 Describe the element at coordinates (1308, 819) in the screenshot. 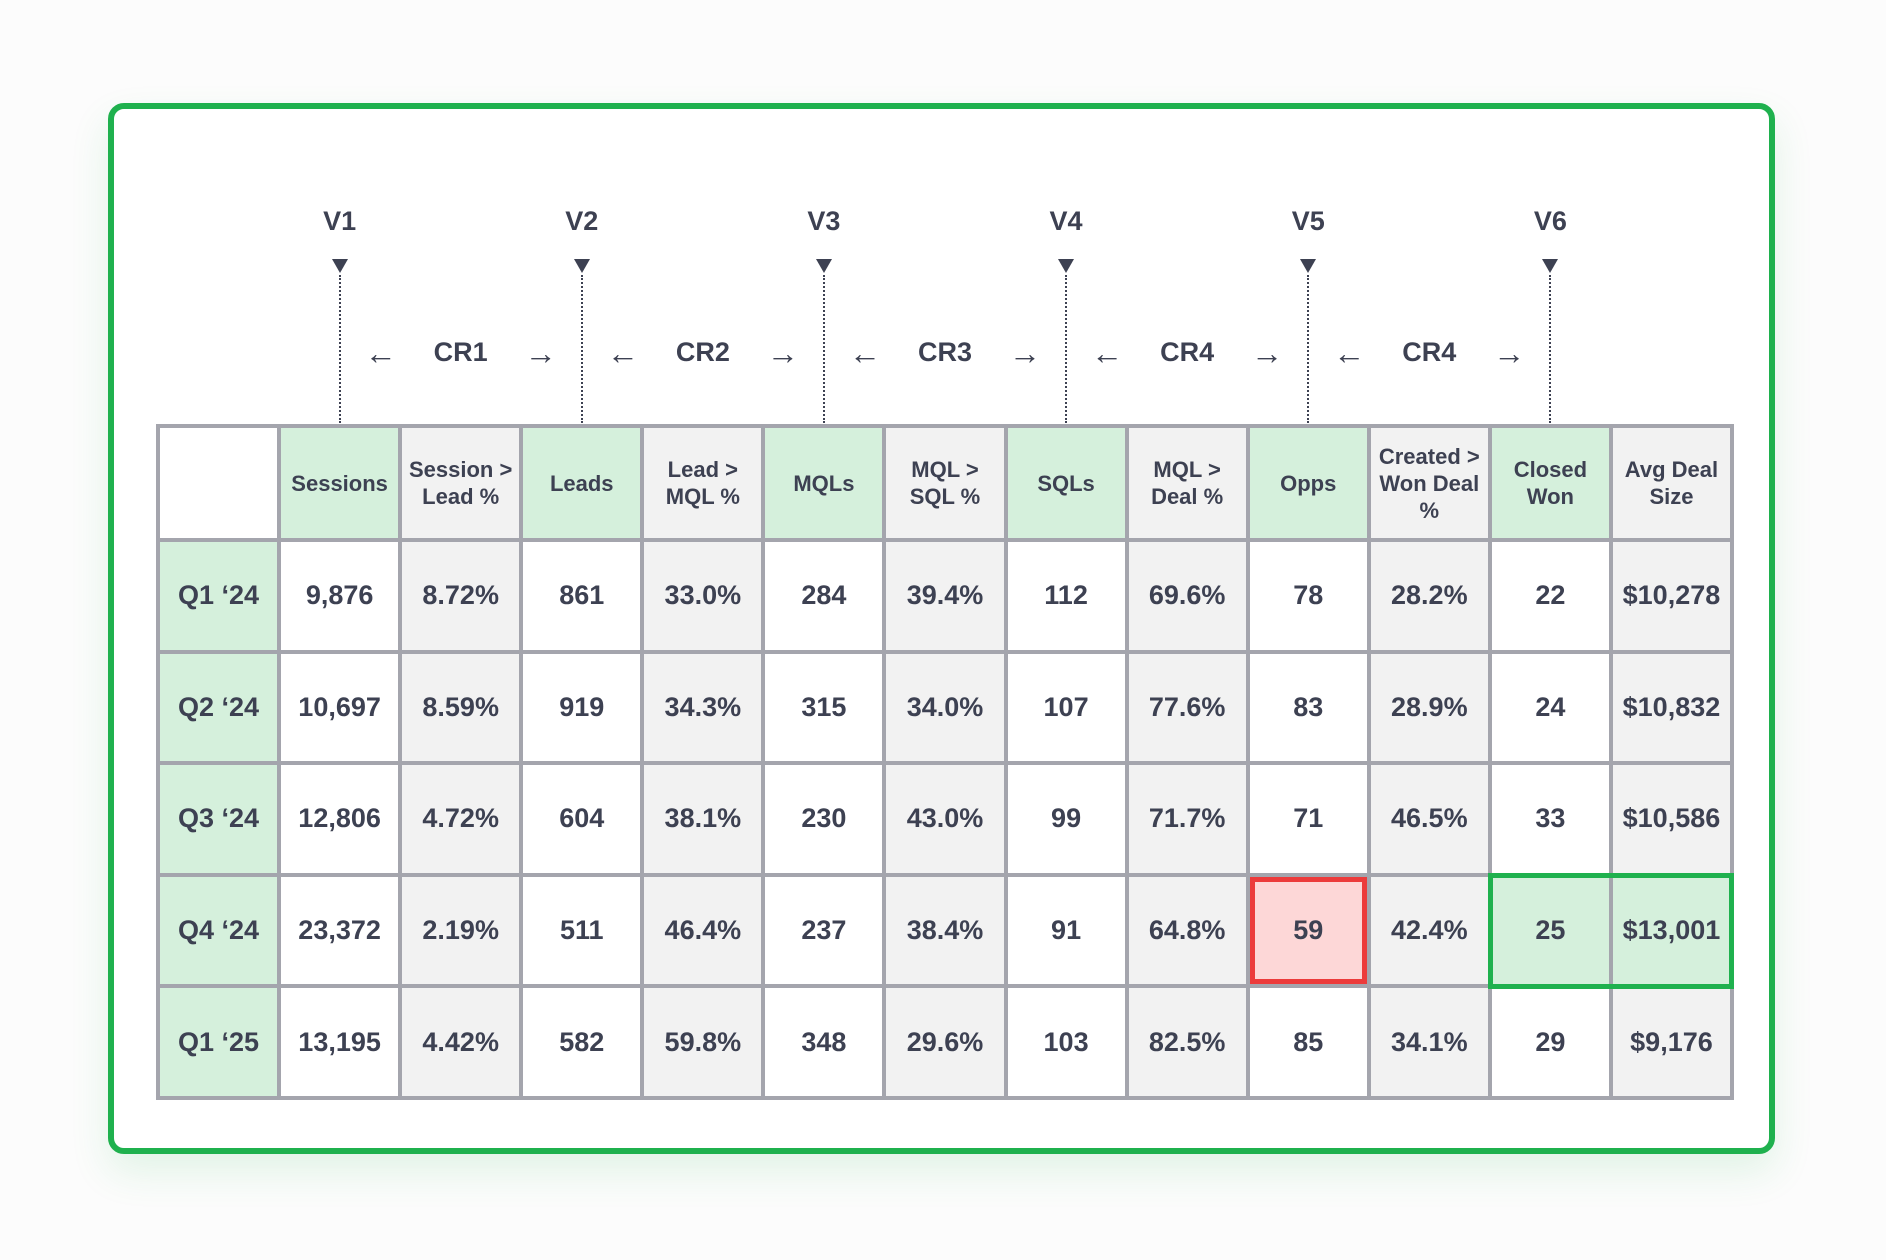

I see `table-cell: 71` at that location.